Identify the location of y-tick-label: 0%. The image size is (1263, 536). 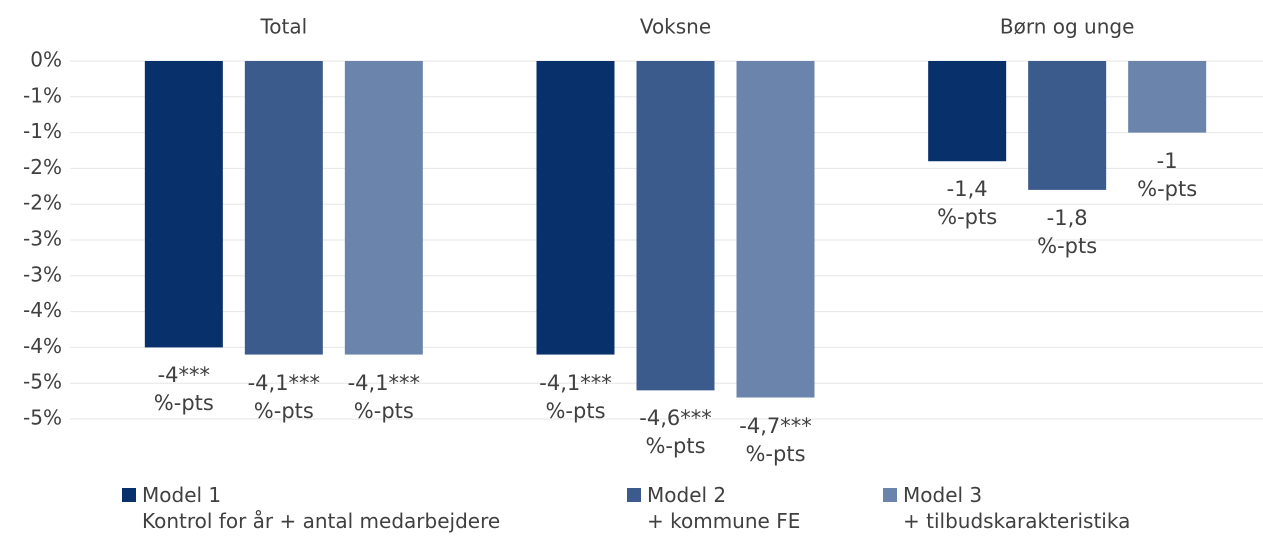
(46, 60).